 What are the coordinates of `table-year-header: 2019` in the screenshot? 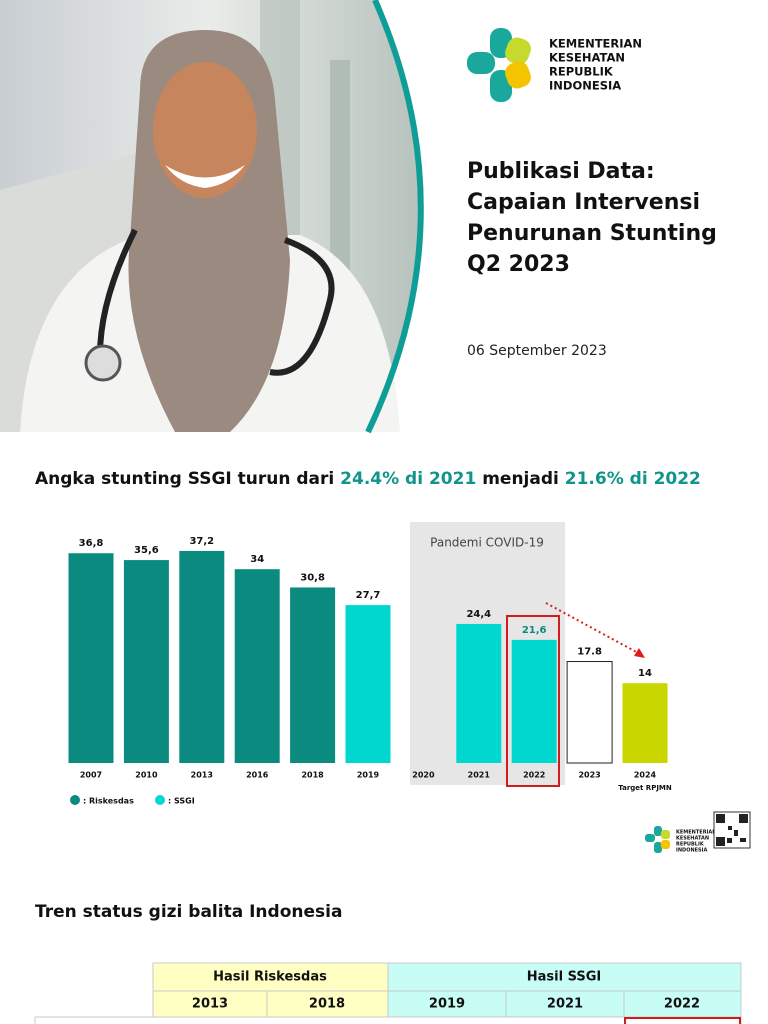 It's located at (447, 1004).